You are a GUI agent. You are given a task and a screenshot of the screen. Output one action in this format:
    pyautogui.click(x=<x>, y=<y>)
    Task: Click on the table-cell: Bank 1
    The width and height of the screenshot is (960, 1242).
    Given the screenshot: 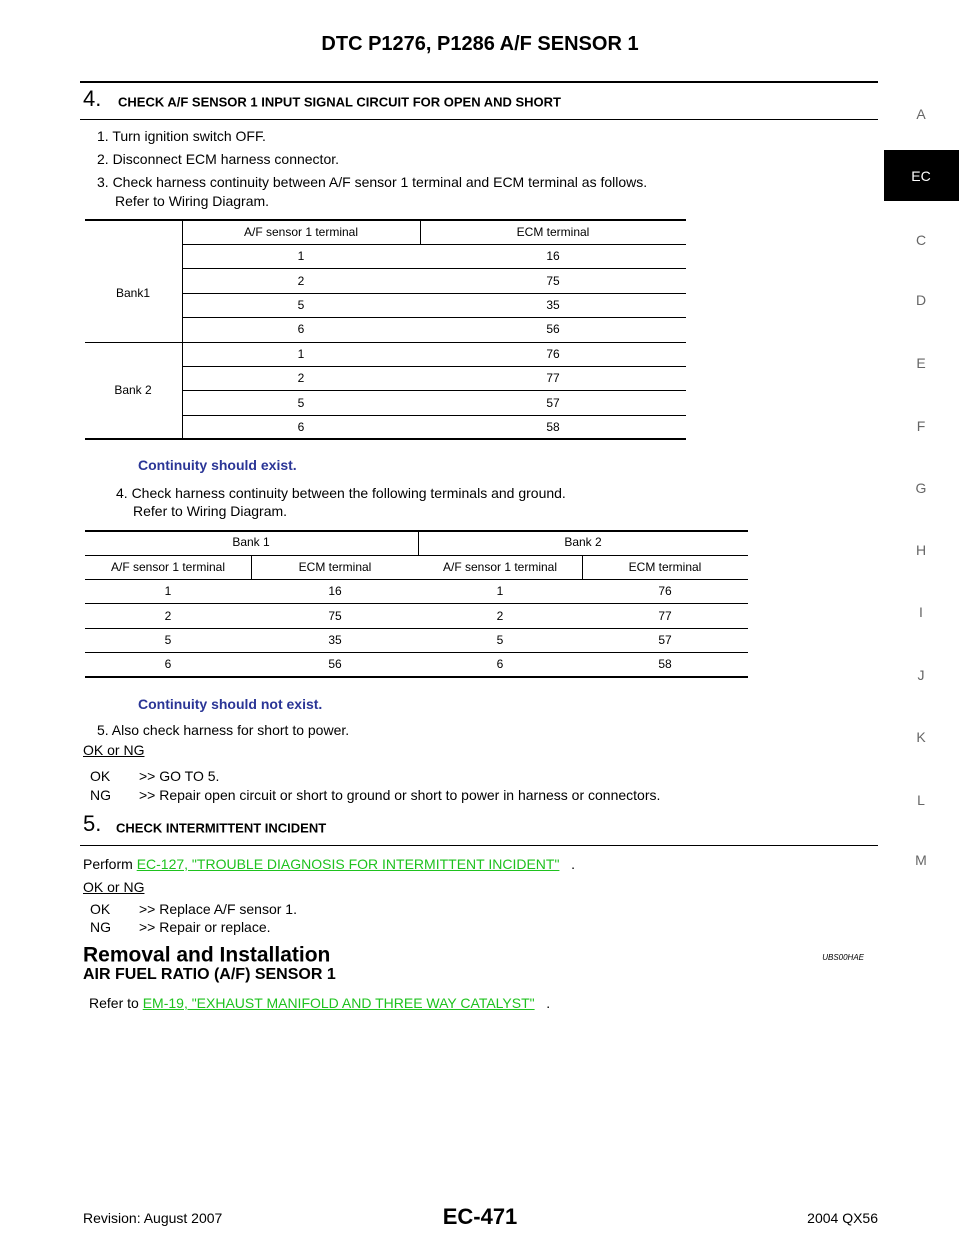 What is the action you would take?
    pyautogui.click(x=251, y=542)
    